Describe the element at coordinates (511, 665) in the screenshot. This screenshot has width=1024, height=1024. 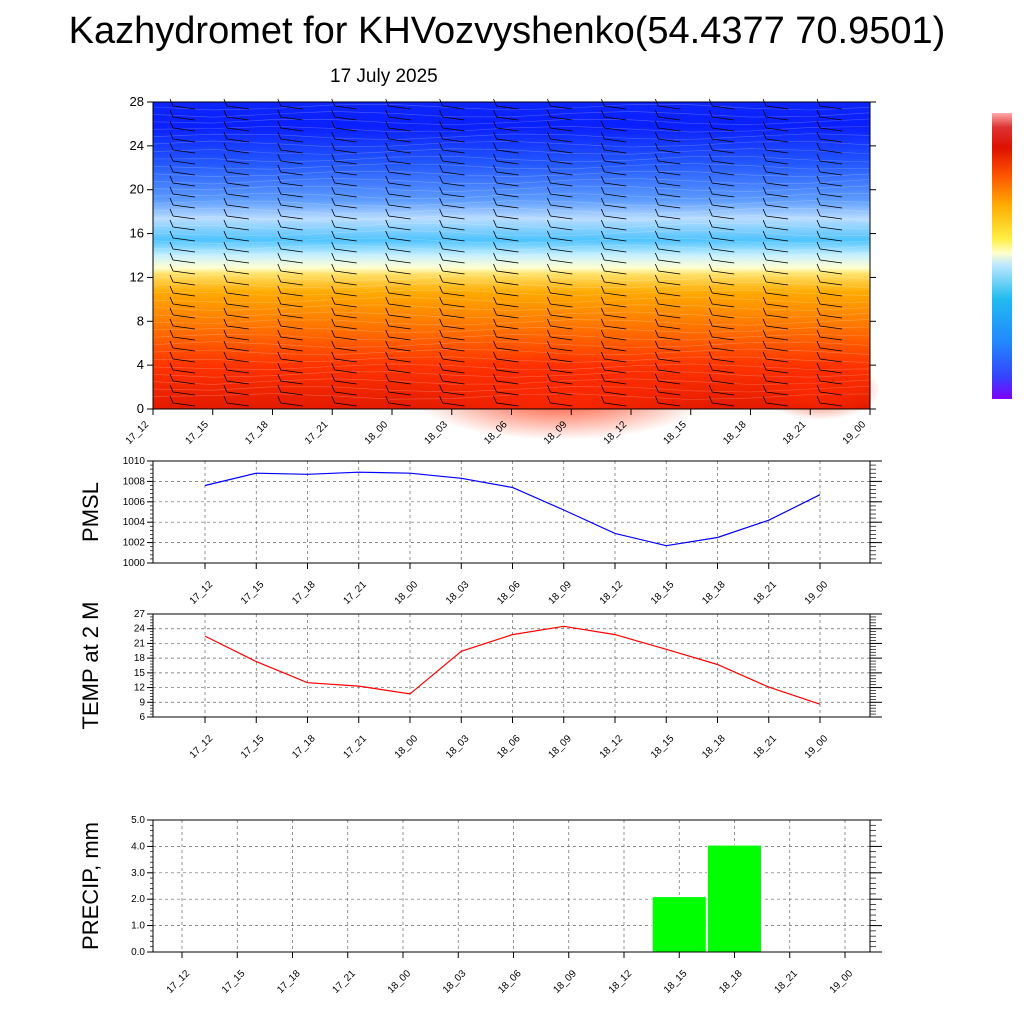
I see `temp-frame` at that location.